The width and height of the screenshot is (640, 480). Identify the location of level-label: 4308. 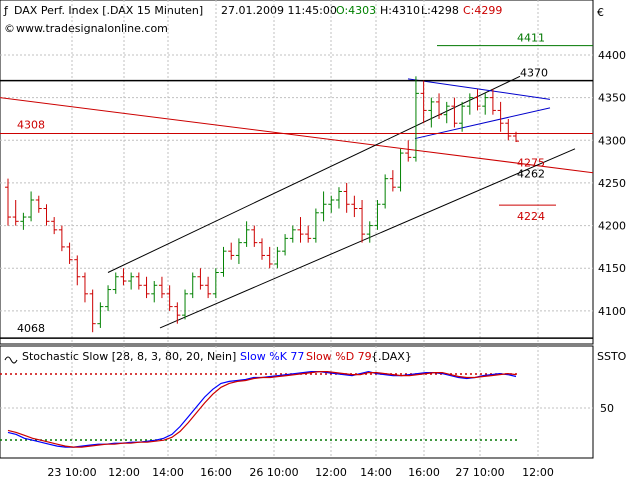
(31, 124).